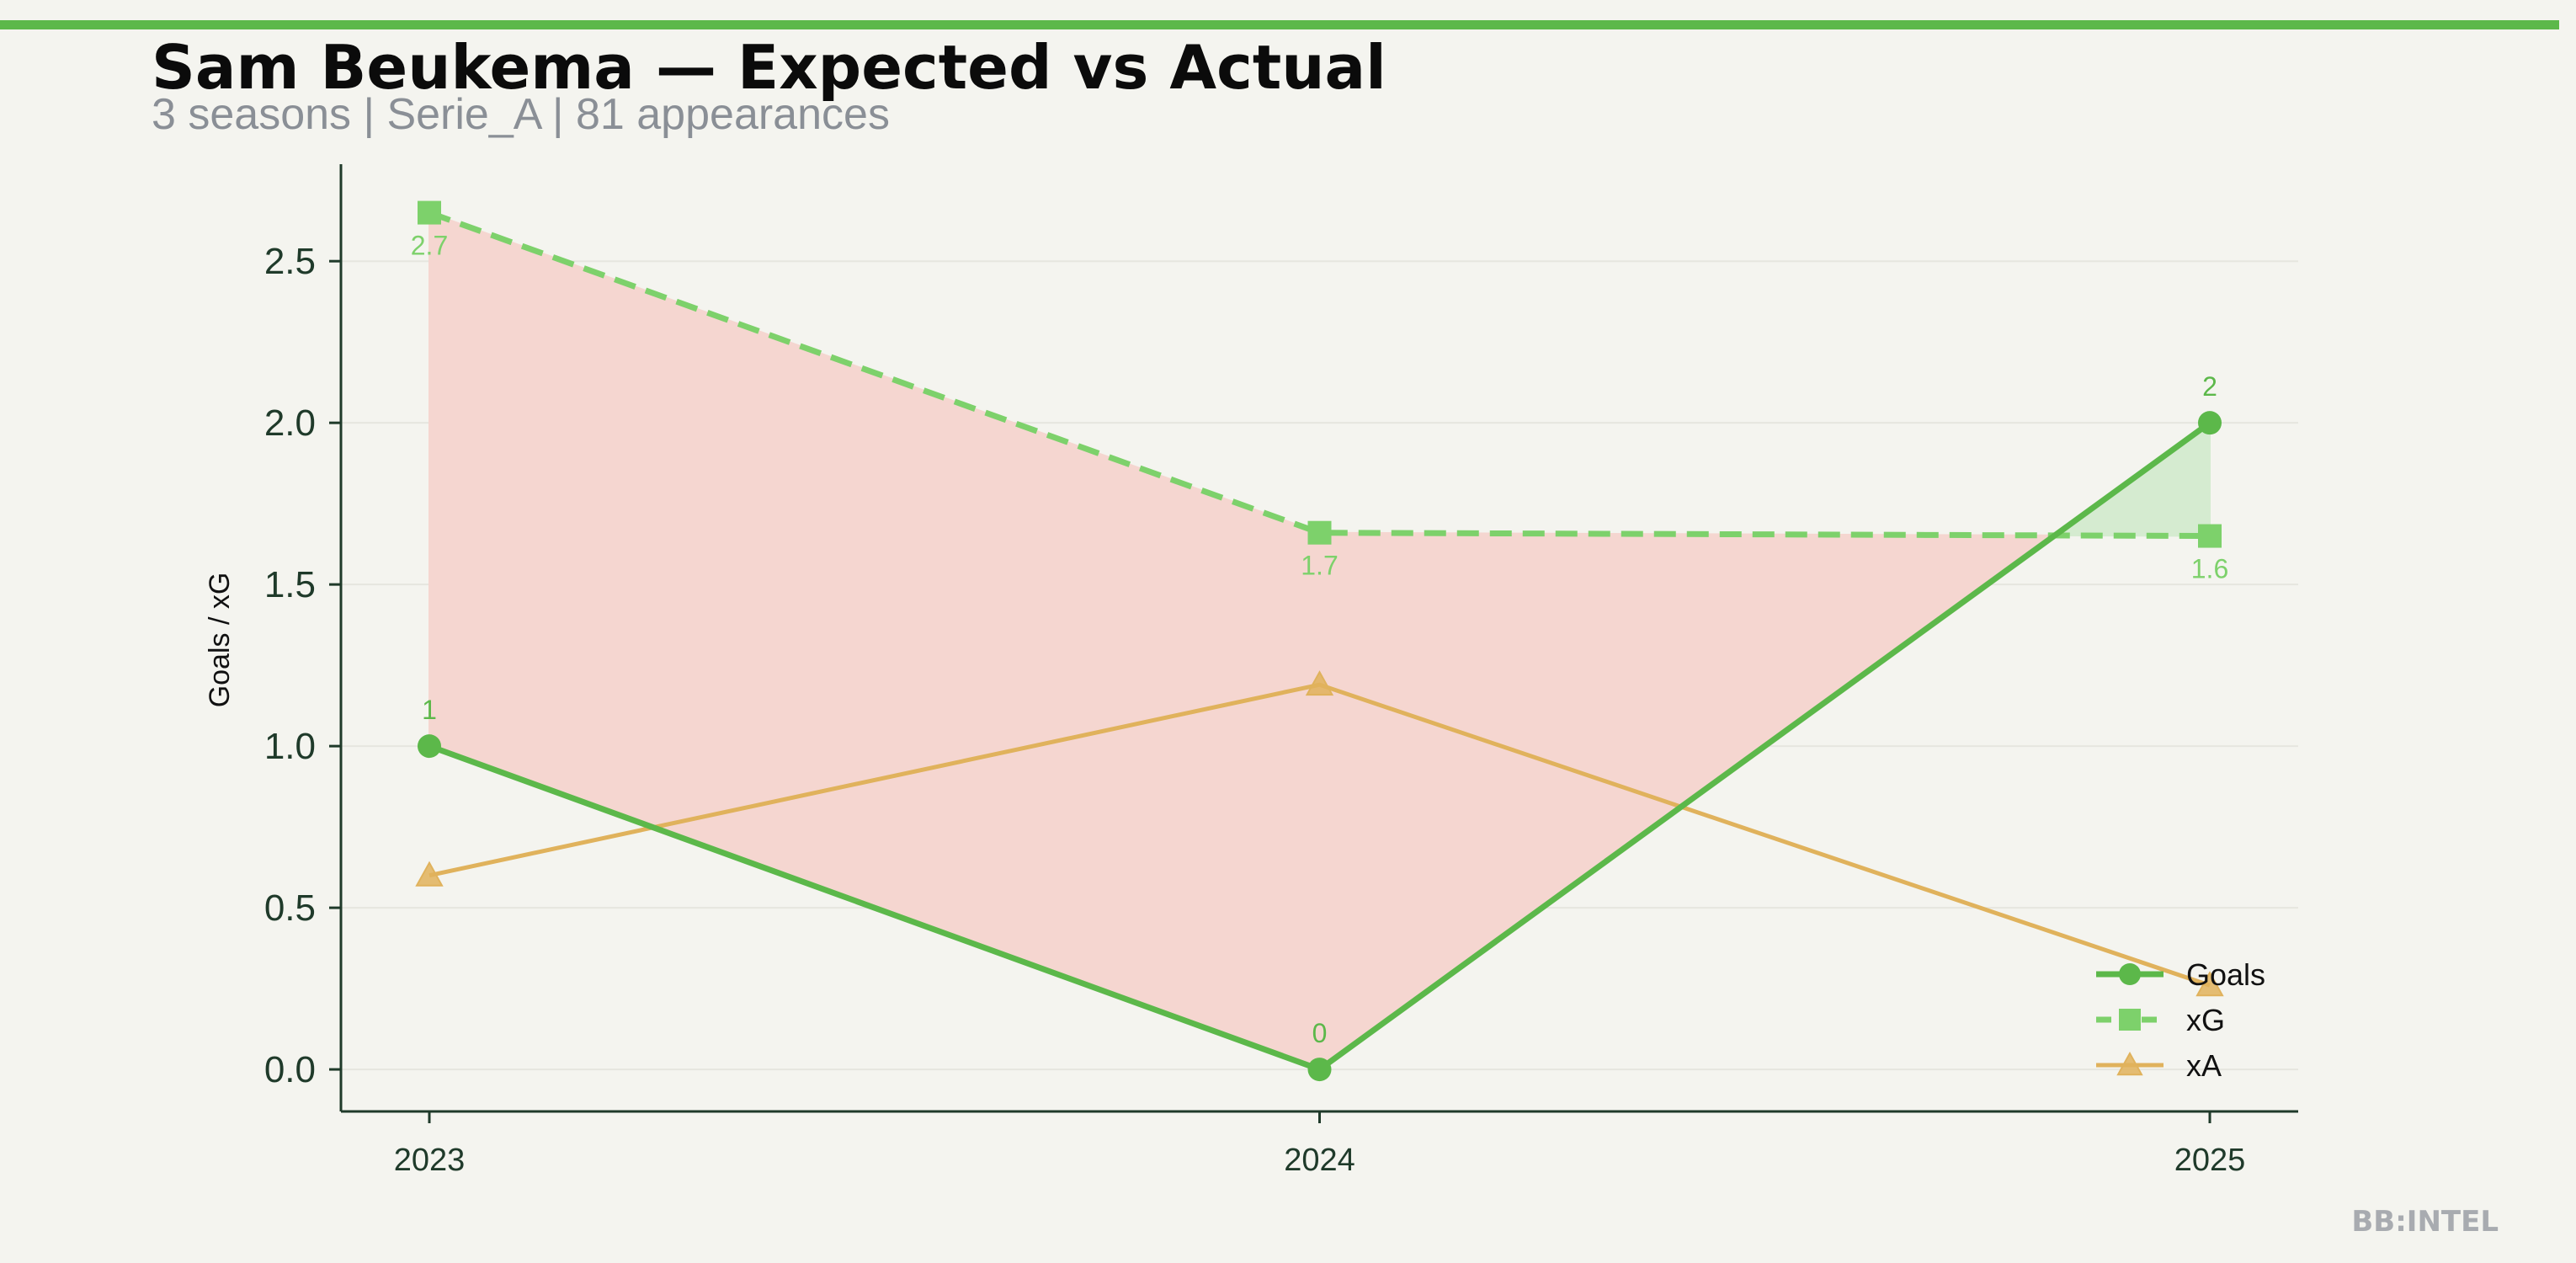 The width and height of the screenshot is (2576, 1263). Describe the element at coordinates (290, 908) in the screenshot. I see `y-tick-label: 0.5` at that location.